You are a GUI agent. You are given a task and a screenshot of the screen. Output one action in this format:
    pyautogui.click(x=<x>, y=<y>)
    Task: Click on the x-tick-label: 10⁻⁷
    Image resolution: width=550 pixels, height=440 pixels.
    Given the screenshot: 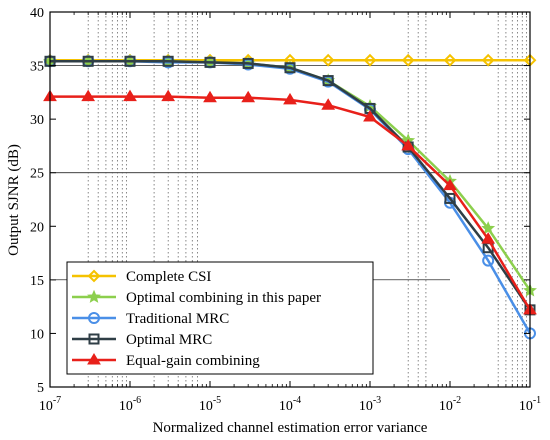 What is the action you would take?
    pyautogui.click(x=50, y=404)
    